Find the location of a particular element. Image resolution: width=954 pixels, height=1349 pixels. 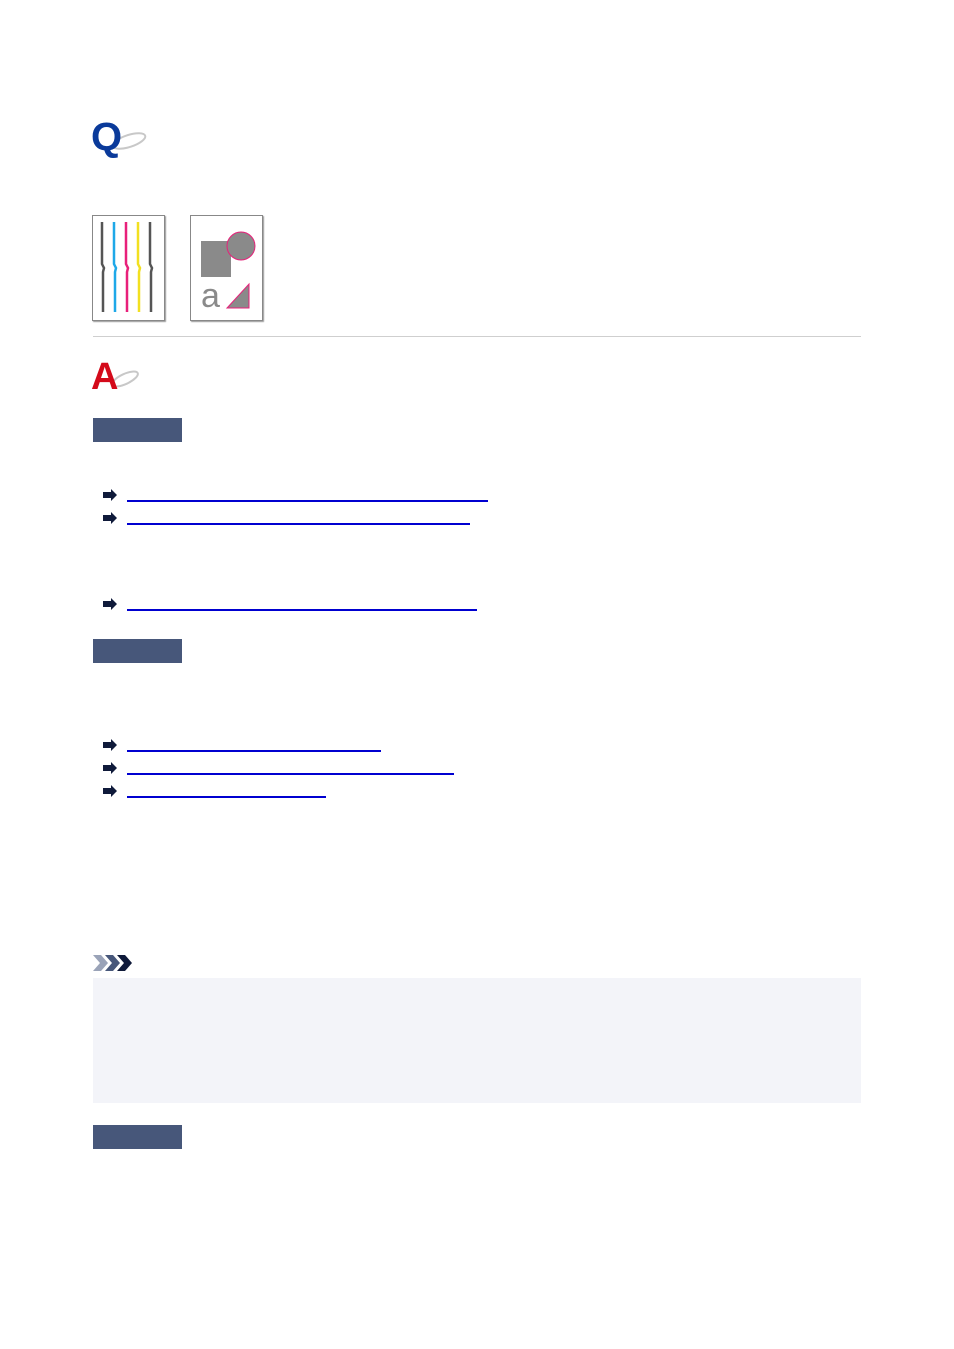

answer-logo: A is located at coordinates (116, 376).